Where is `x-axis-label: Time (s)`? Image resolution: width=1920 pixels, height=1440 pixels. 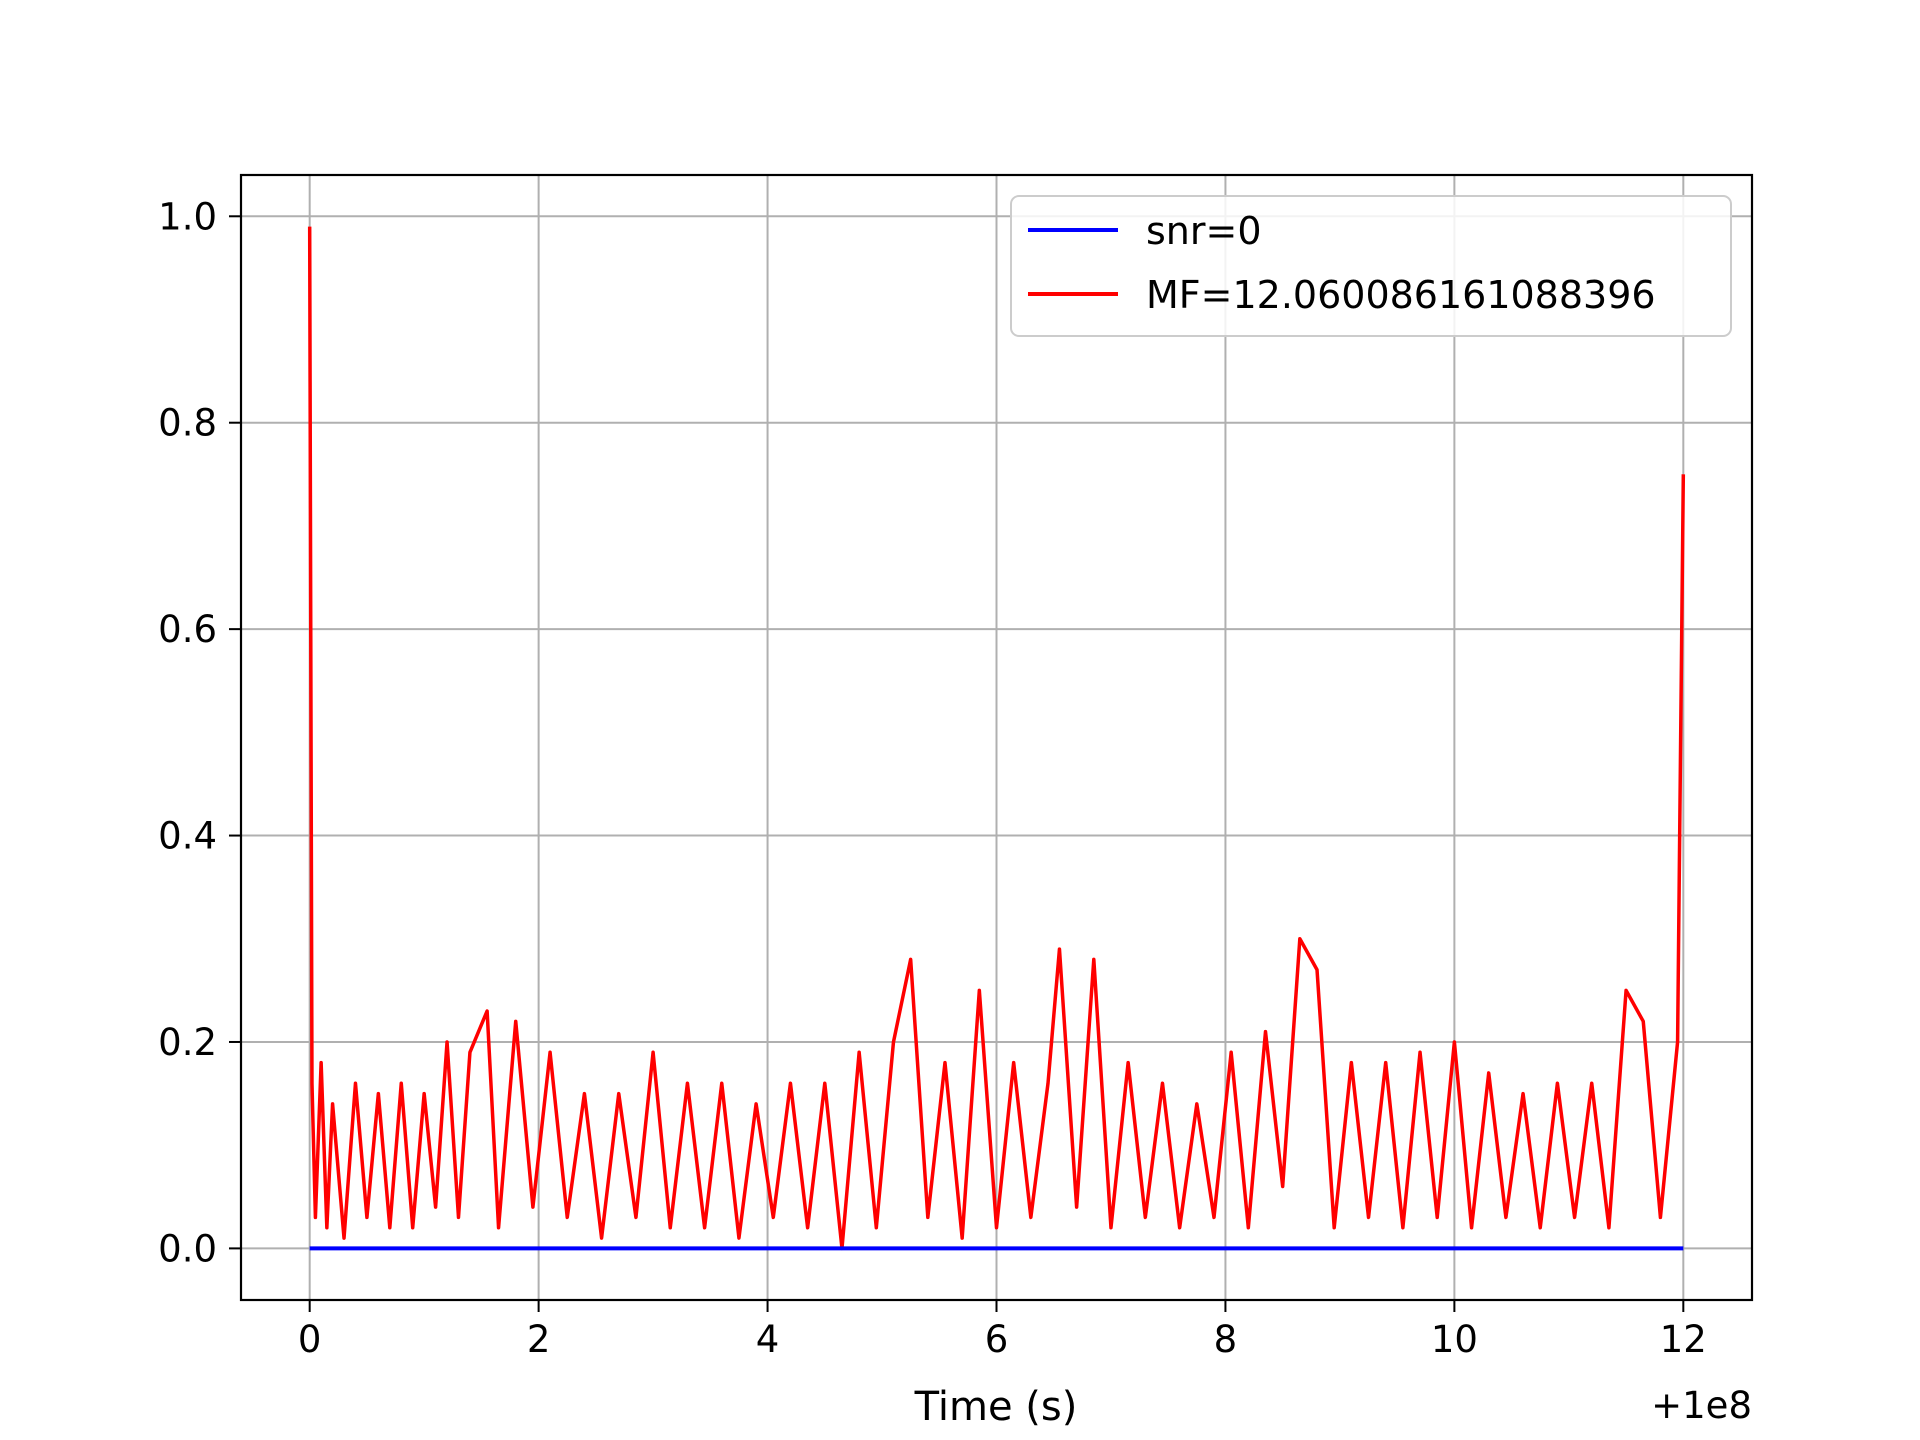 x-axis-label: Time (s) is located at coordinates (996, 1407).